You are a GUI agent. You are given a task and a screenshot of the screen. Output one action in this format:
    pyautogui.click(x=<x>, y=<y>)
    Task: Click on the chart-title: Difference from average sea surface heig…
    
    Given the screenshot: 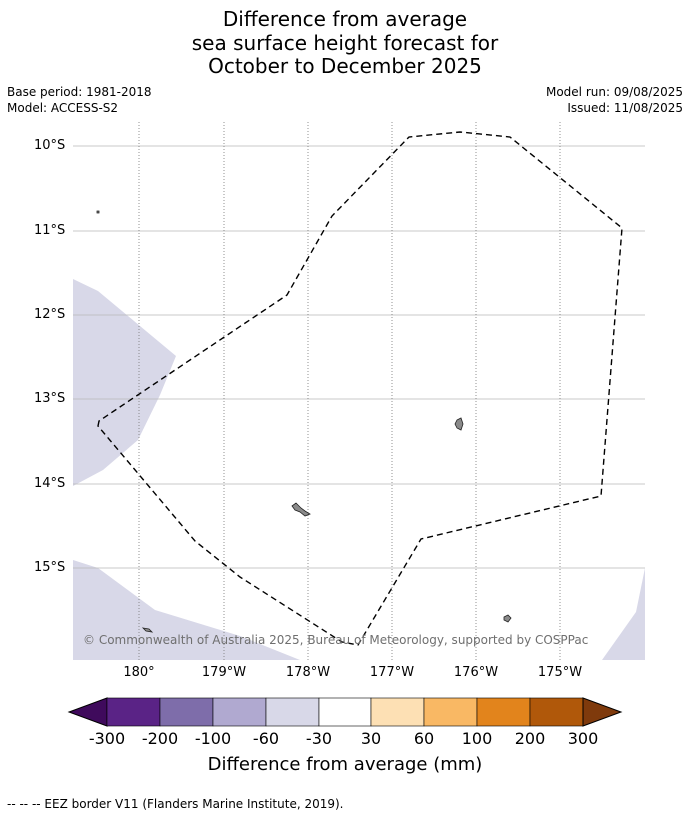 What is the action you would take?
    pyautogui.click(x=345, y=43)
    